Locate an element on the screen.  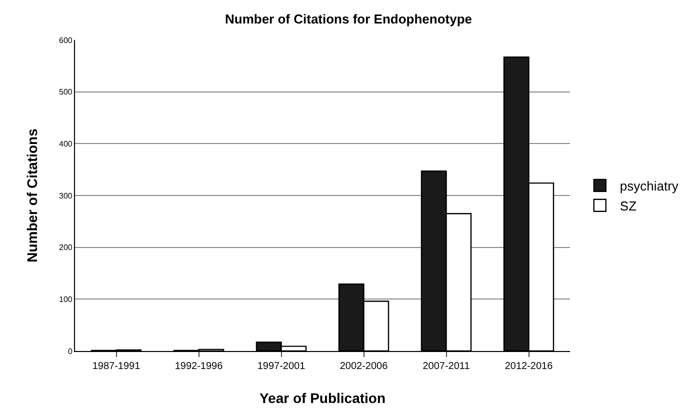
x-tick-label: 1992-1996 is located at coordinates (199, 366).